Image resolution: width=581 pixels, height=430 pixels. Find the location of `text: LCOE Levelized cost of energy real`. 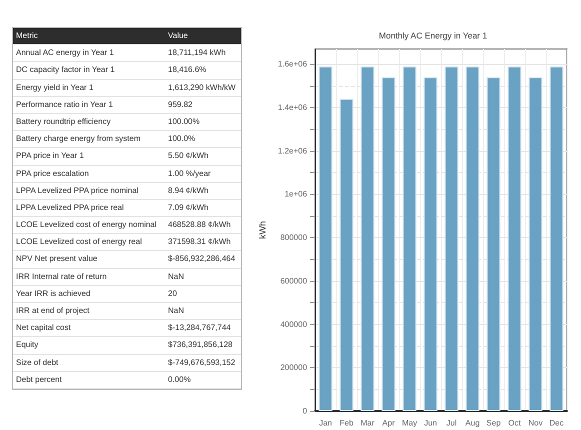

text: LCOE Levelized cost of energy real is located at coordinates (79, 242).